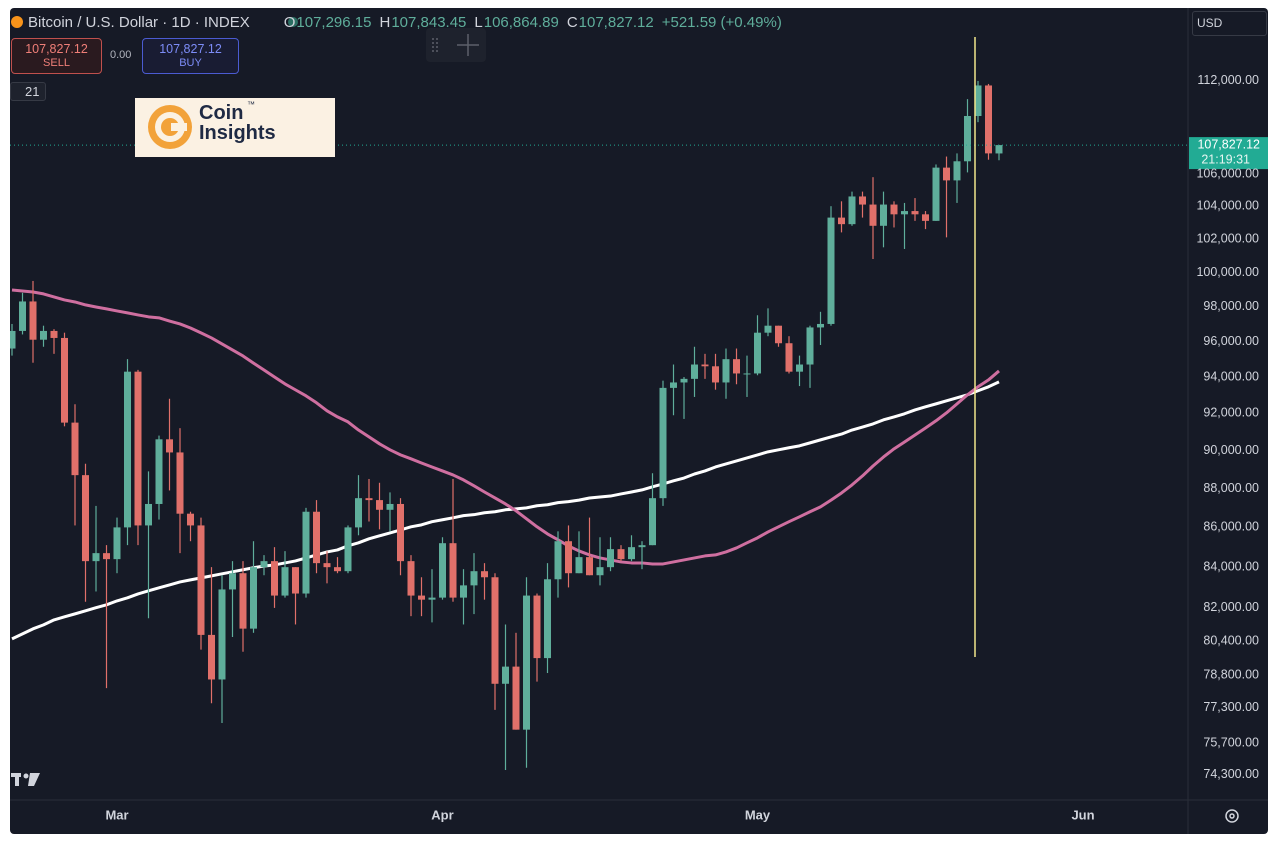 This screenshot has width=1280, height=847. I want to click on buy-button: 107,827.12 BUY, so click(190, 56).